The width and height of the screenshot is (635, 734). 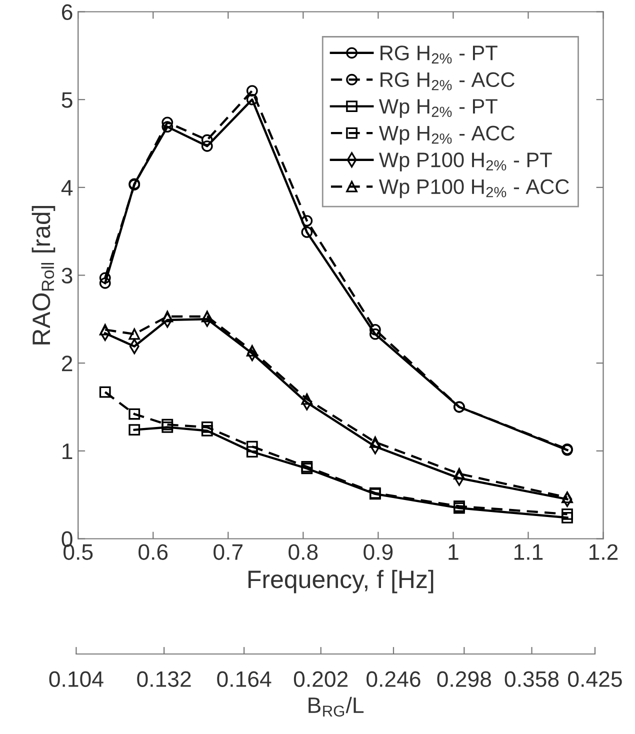 I want to click on x-tick-label: 1.1, so click(x=528, y=552).